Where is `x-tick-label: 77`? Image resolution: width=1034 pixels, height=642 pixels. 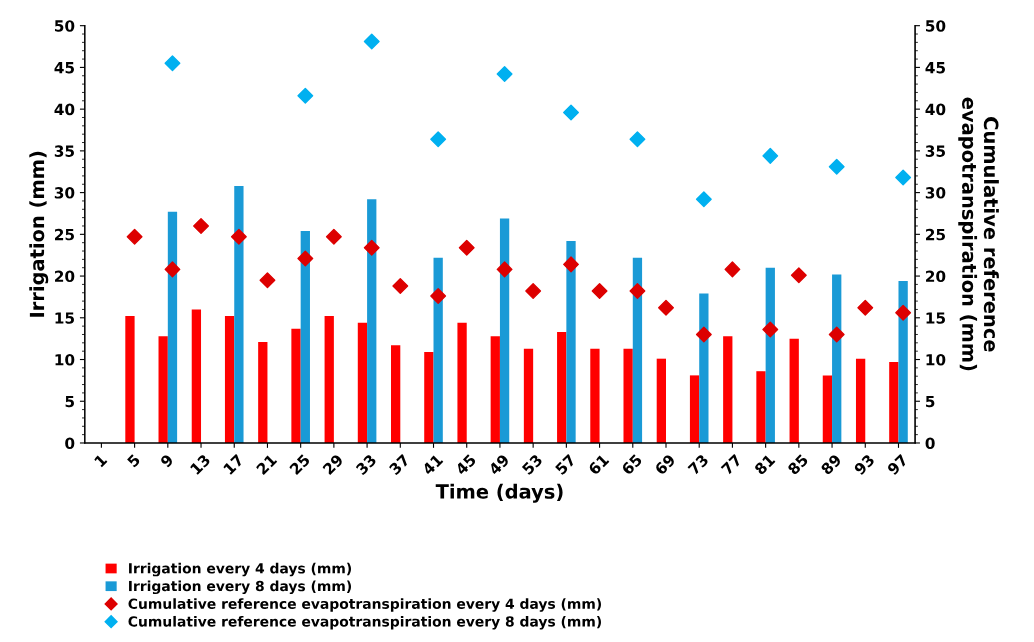 x-tick-label: 77 is located at coordinates (731, 464).